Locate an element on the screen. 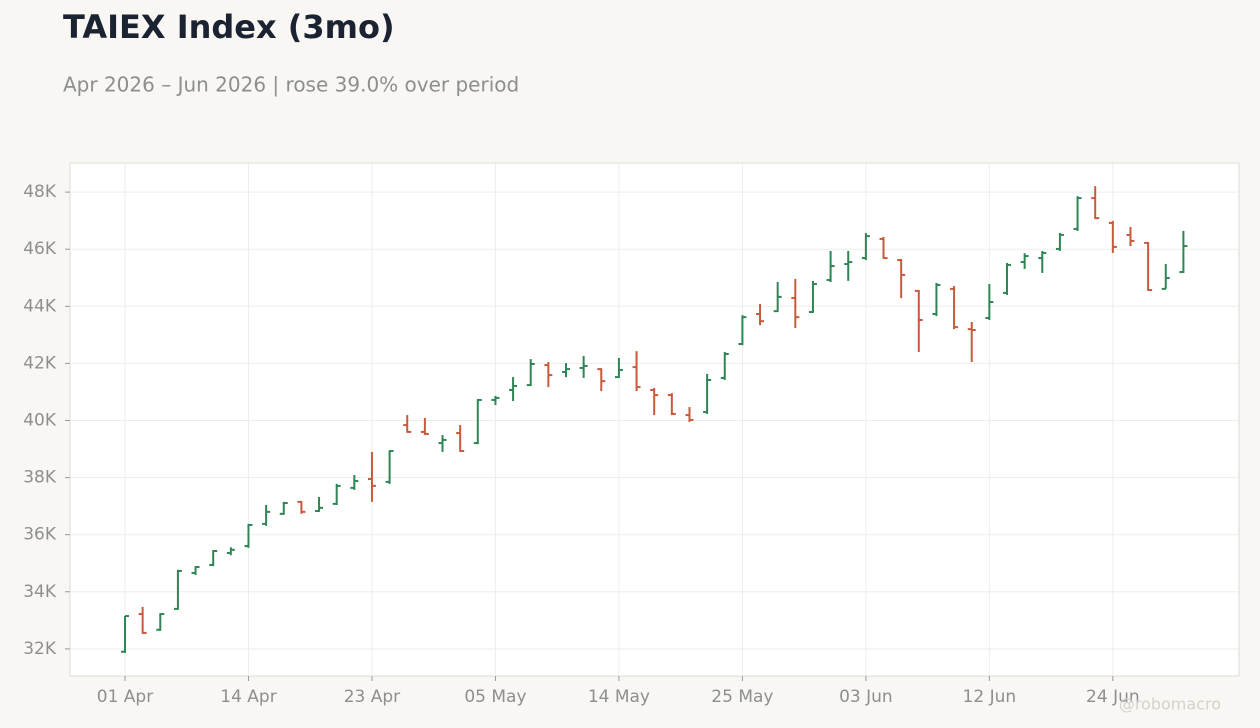  y-tick-label: 34K is located at coordinates (40, 592).